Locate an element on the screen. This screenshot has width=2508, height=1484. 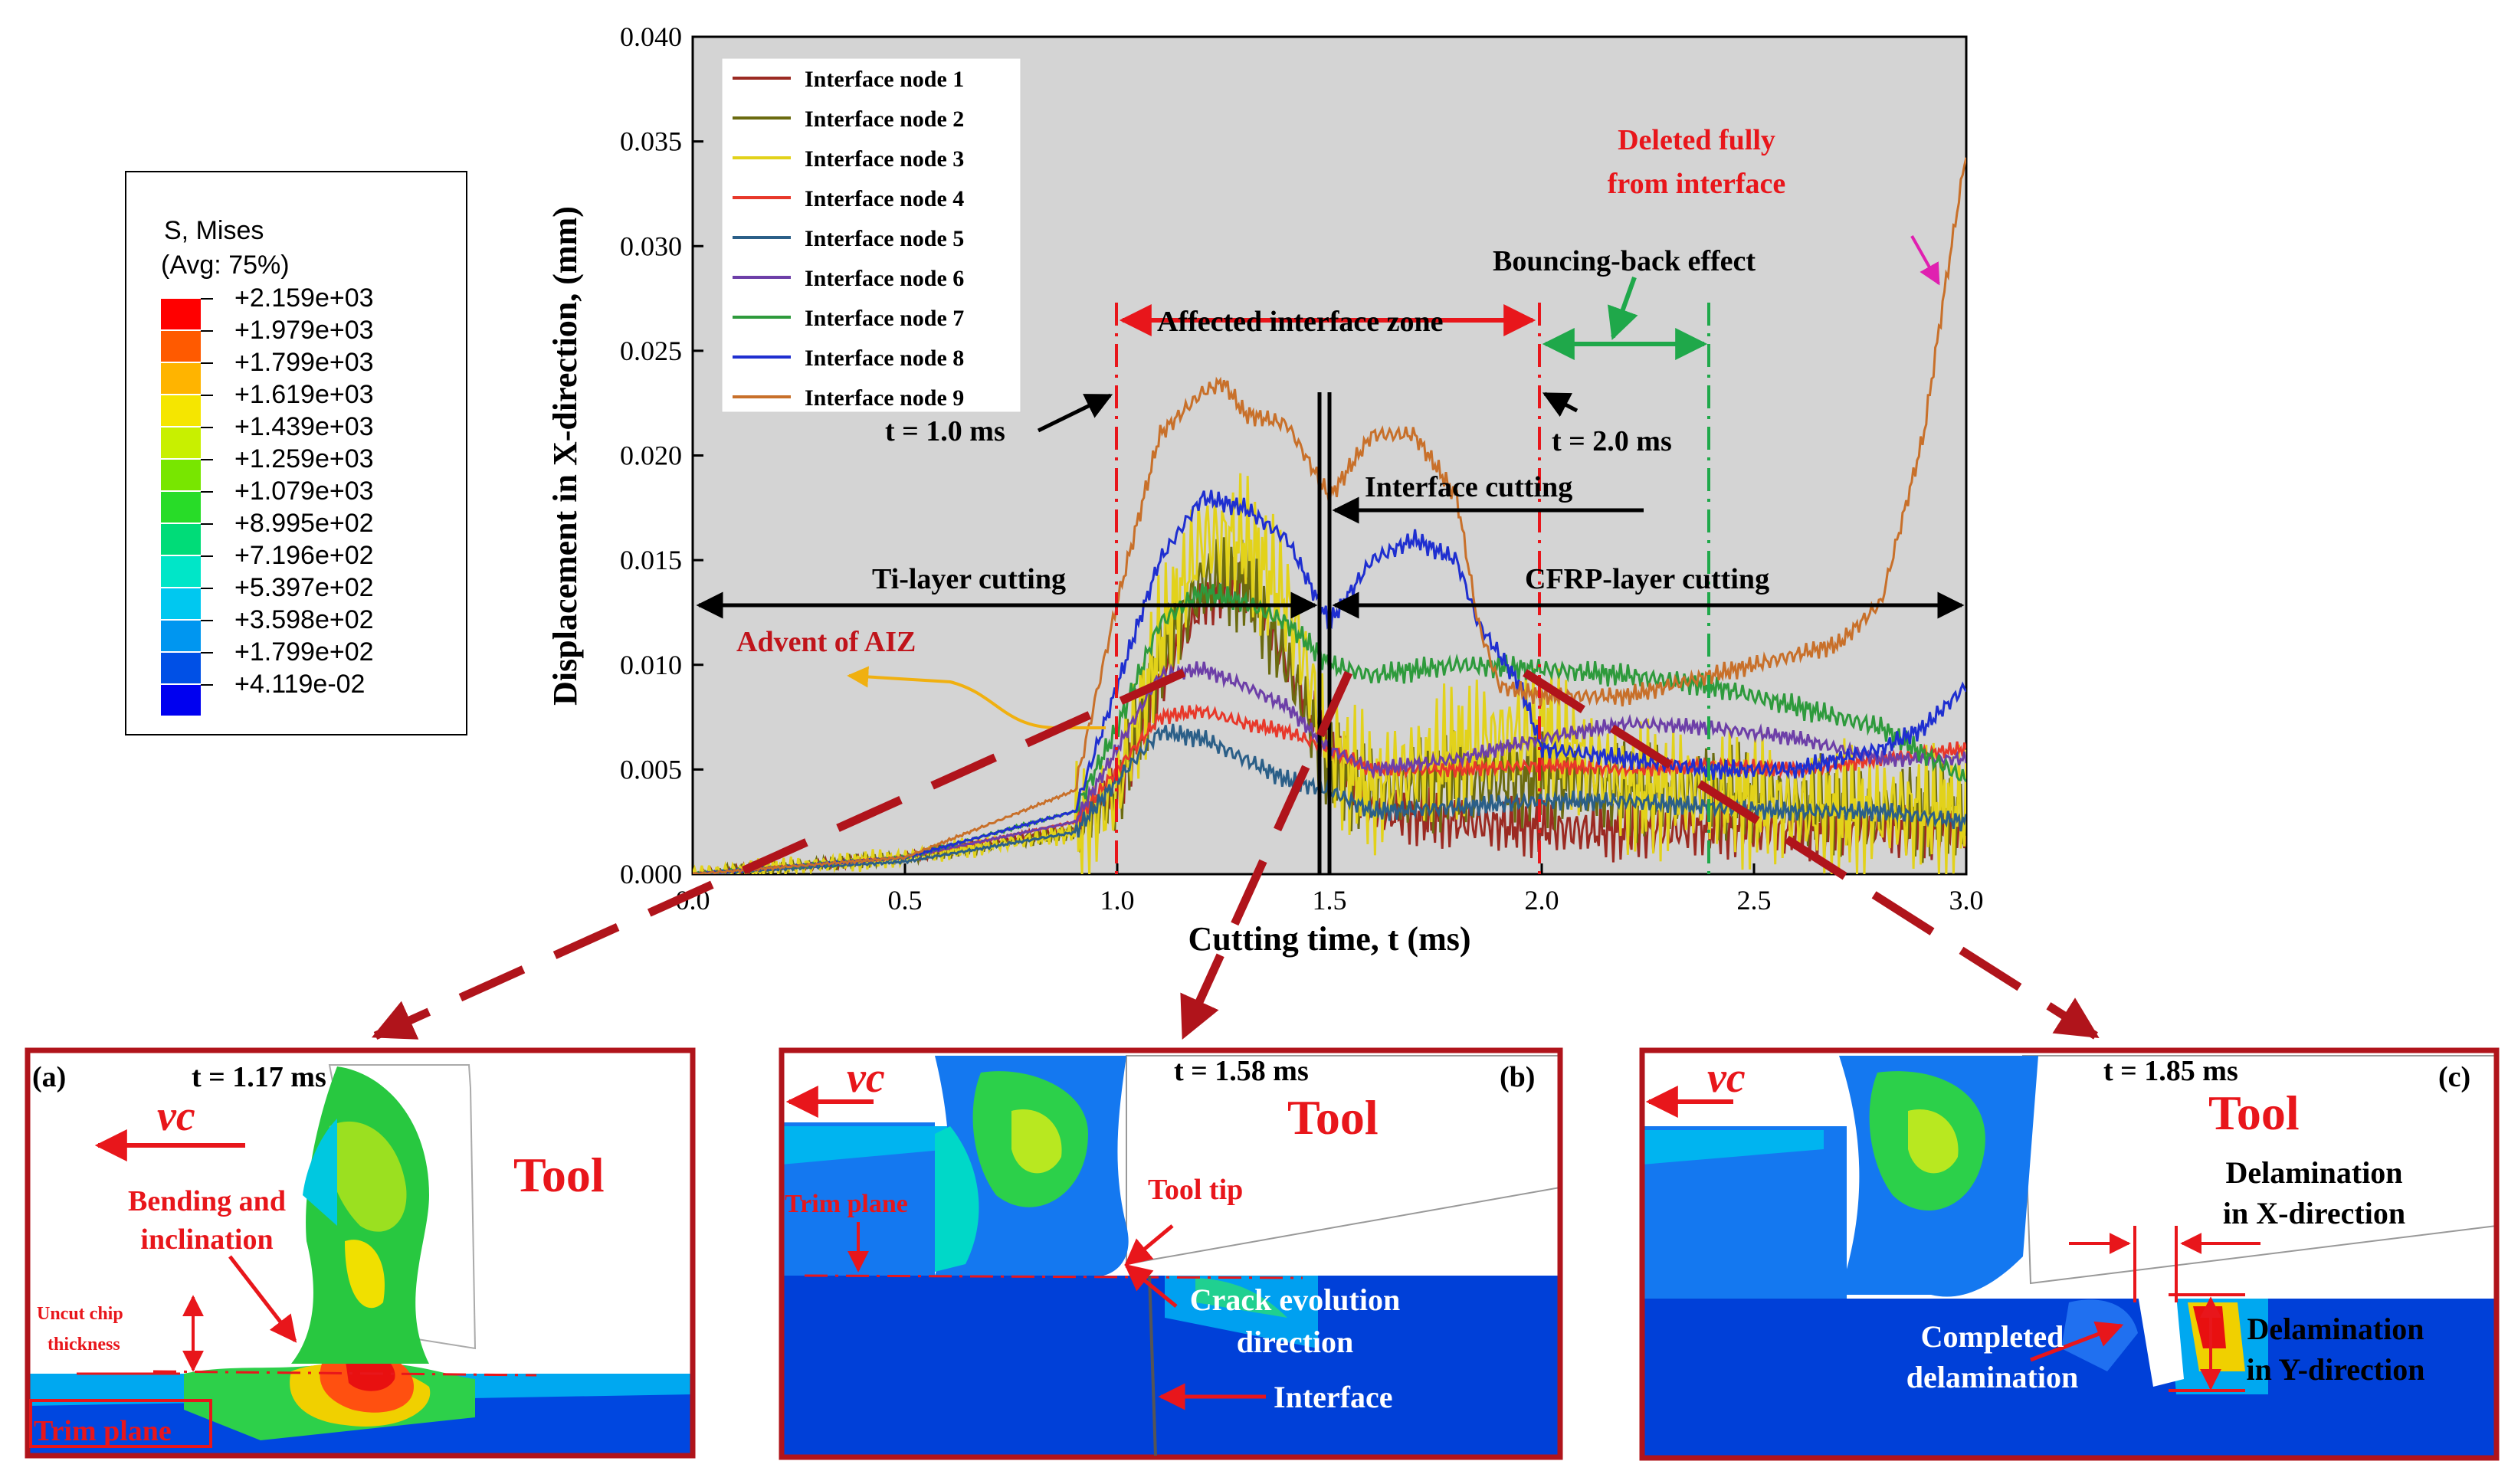
legend-entry: Interface node 4 is located at coordinates (884, 198).